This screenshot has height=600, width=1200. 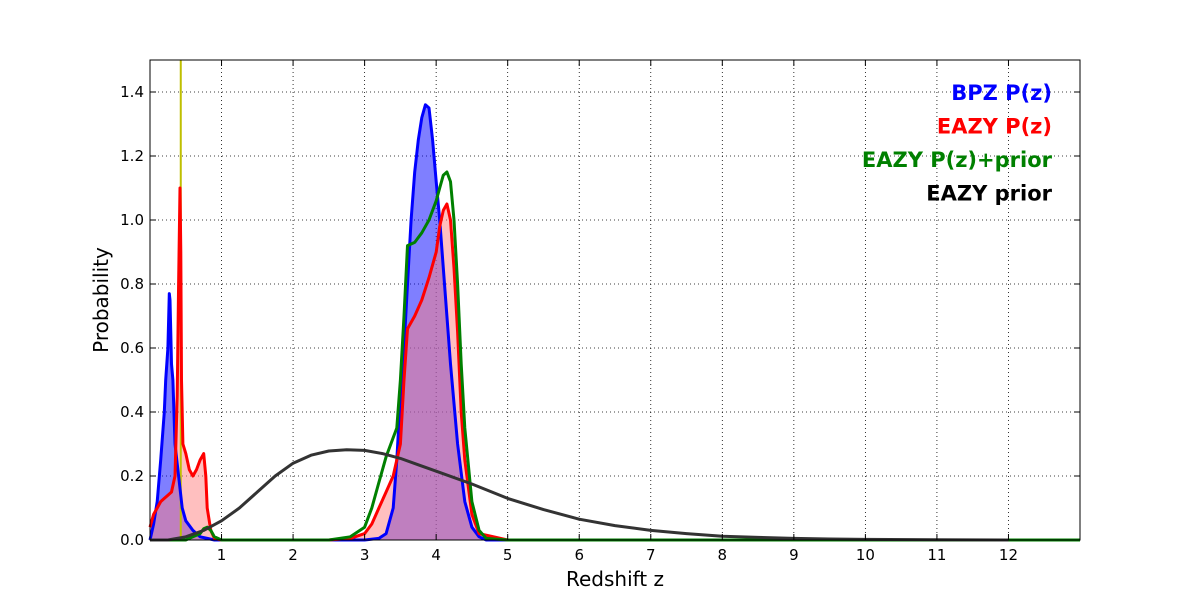 What do you see at coordinates (615, 579) in the screenshot?
I see `x-axis-label: Redshift z` at bounding box center [615, 579].